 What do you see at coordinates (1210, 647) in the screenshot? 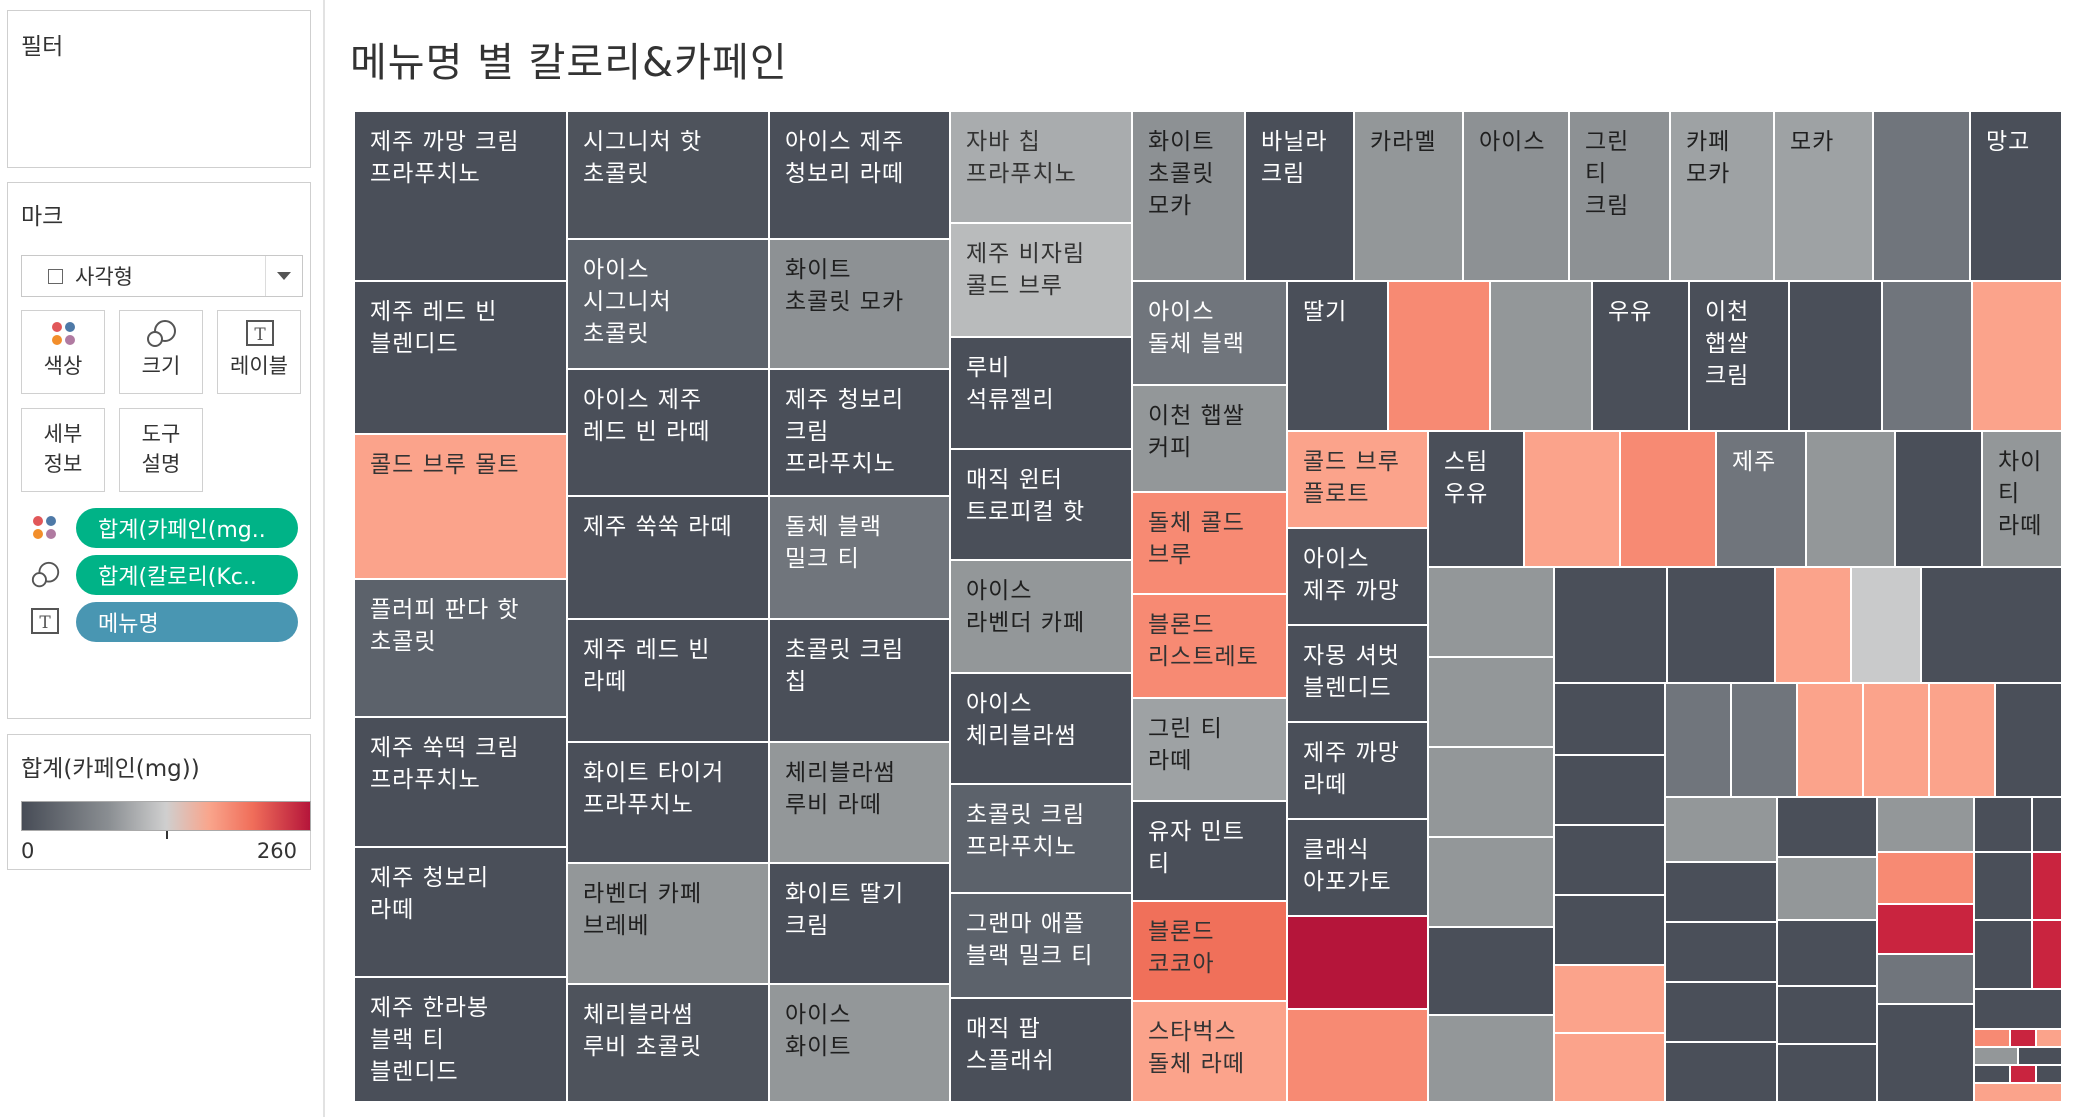
I see `treemap-tile: 블론드 리스트레토` at bounding box center [1210, 647].